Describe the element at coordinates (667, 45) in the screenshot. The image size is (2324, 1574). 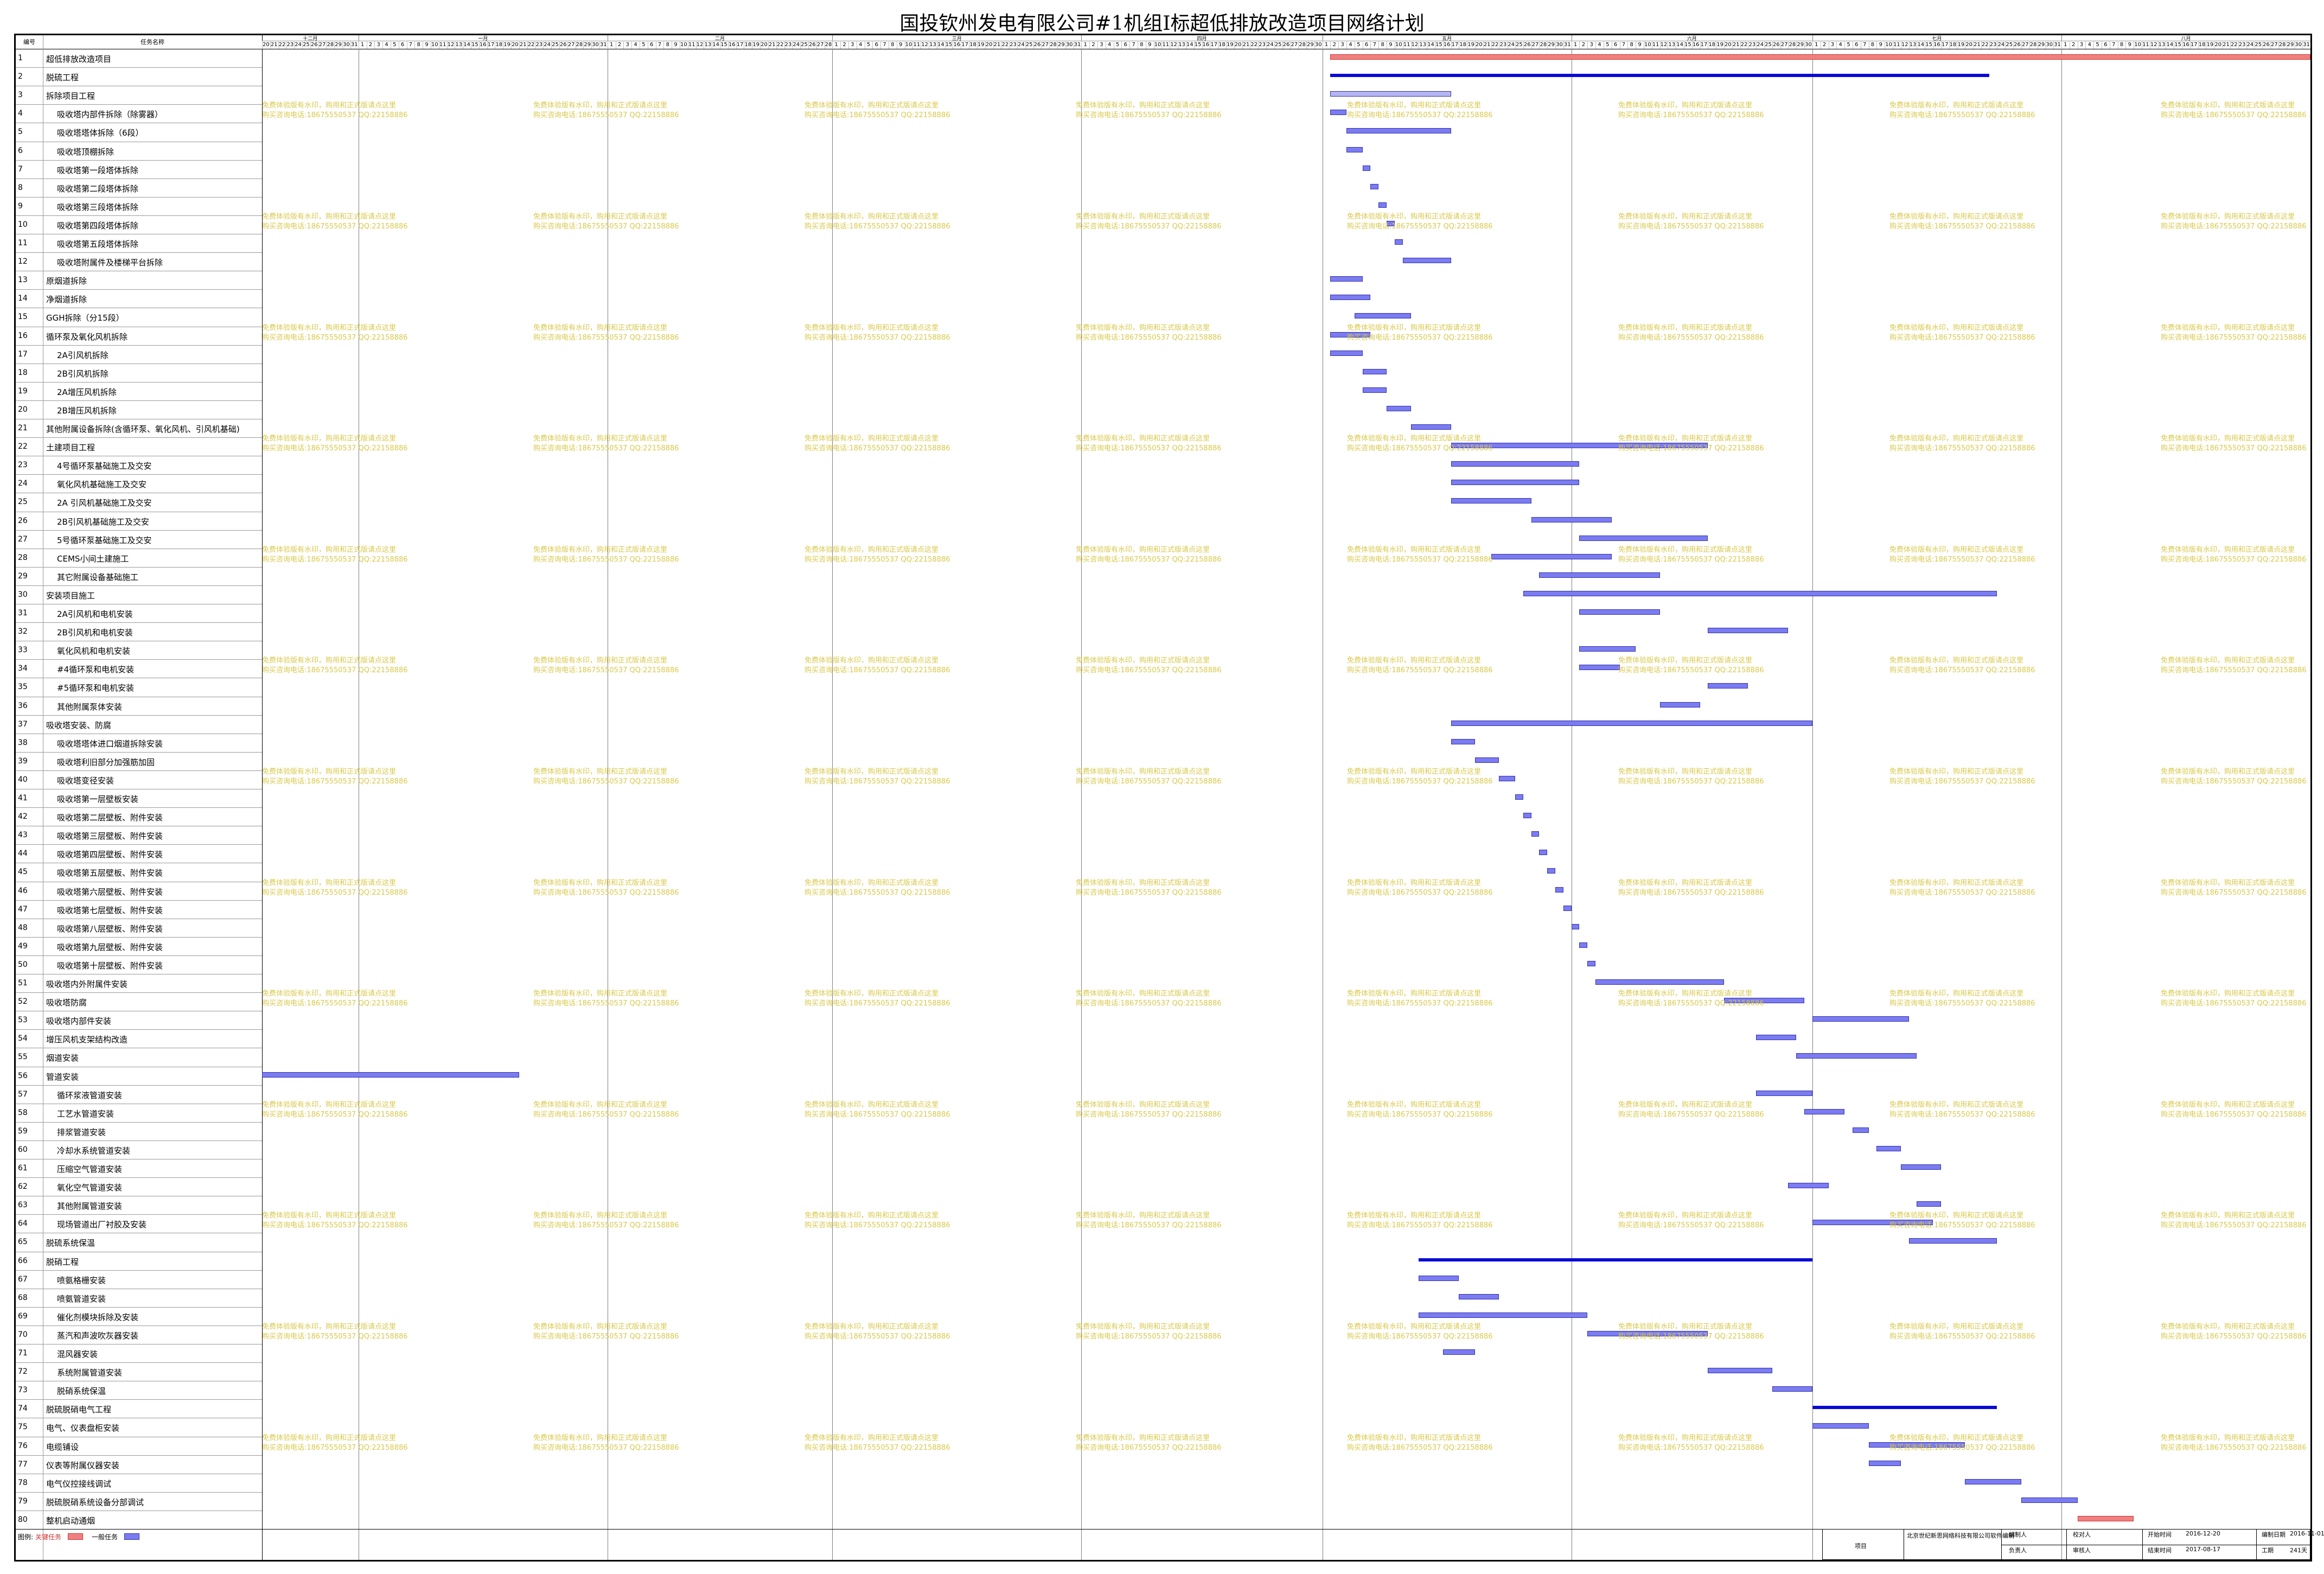
I see `day-label: 8` at that location.